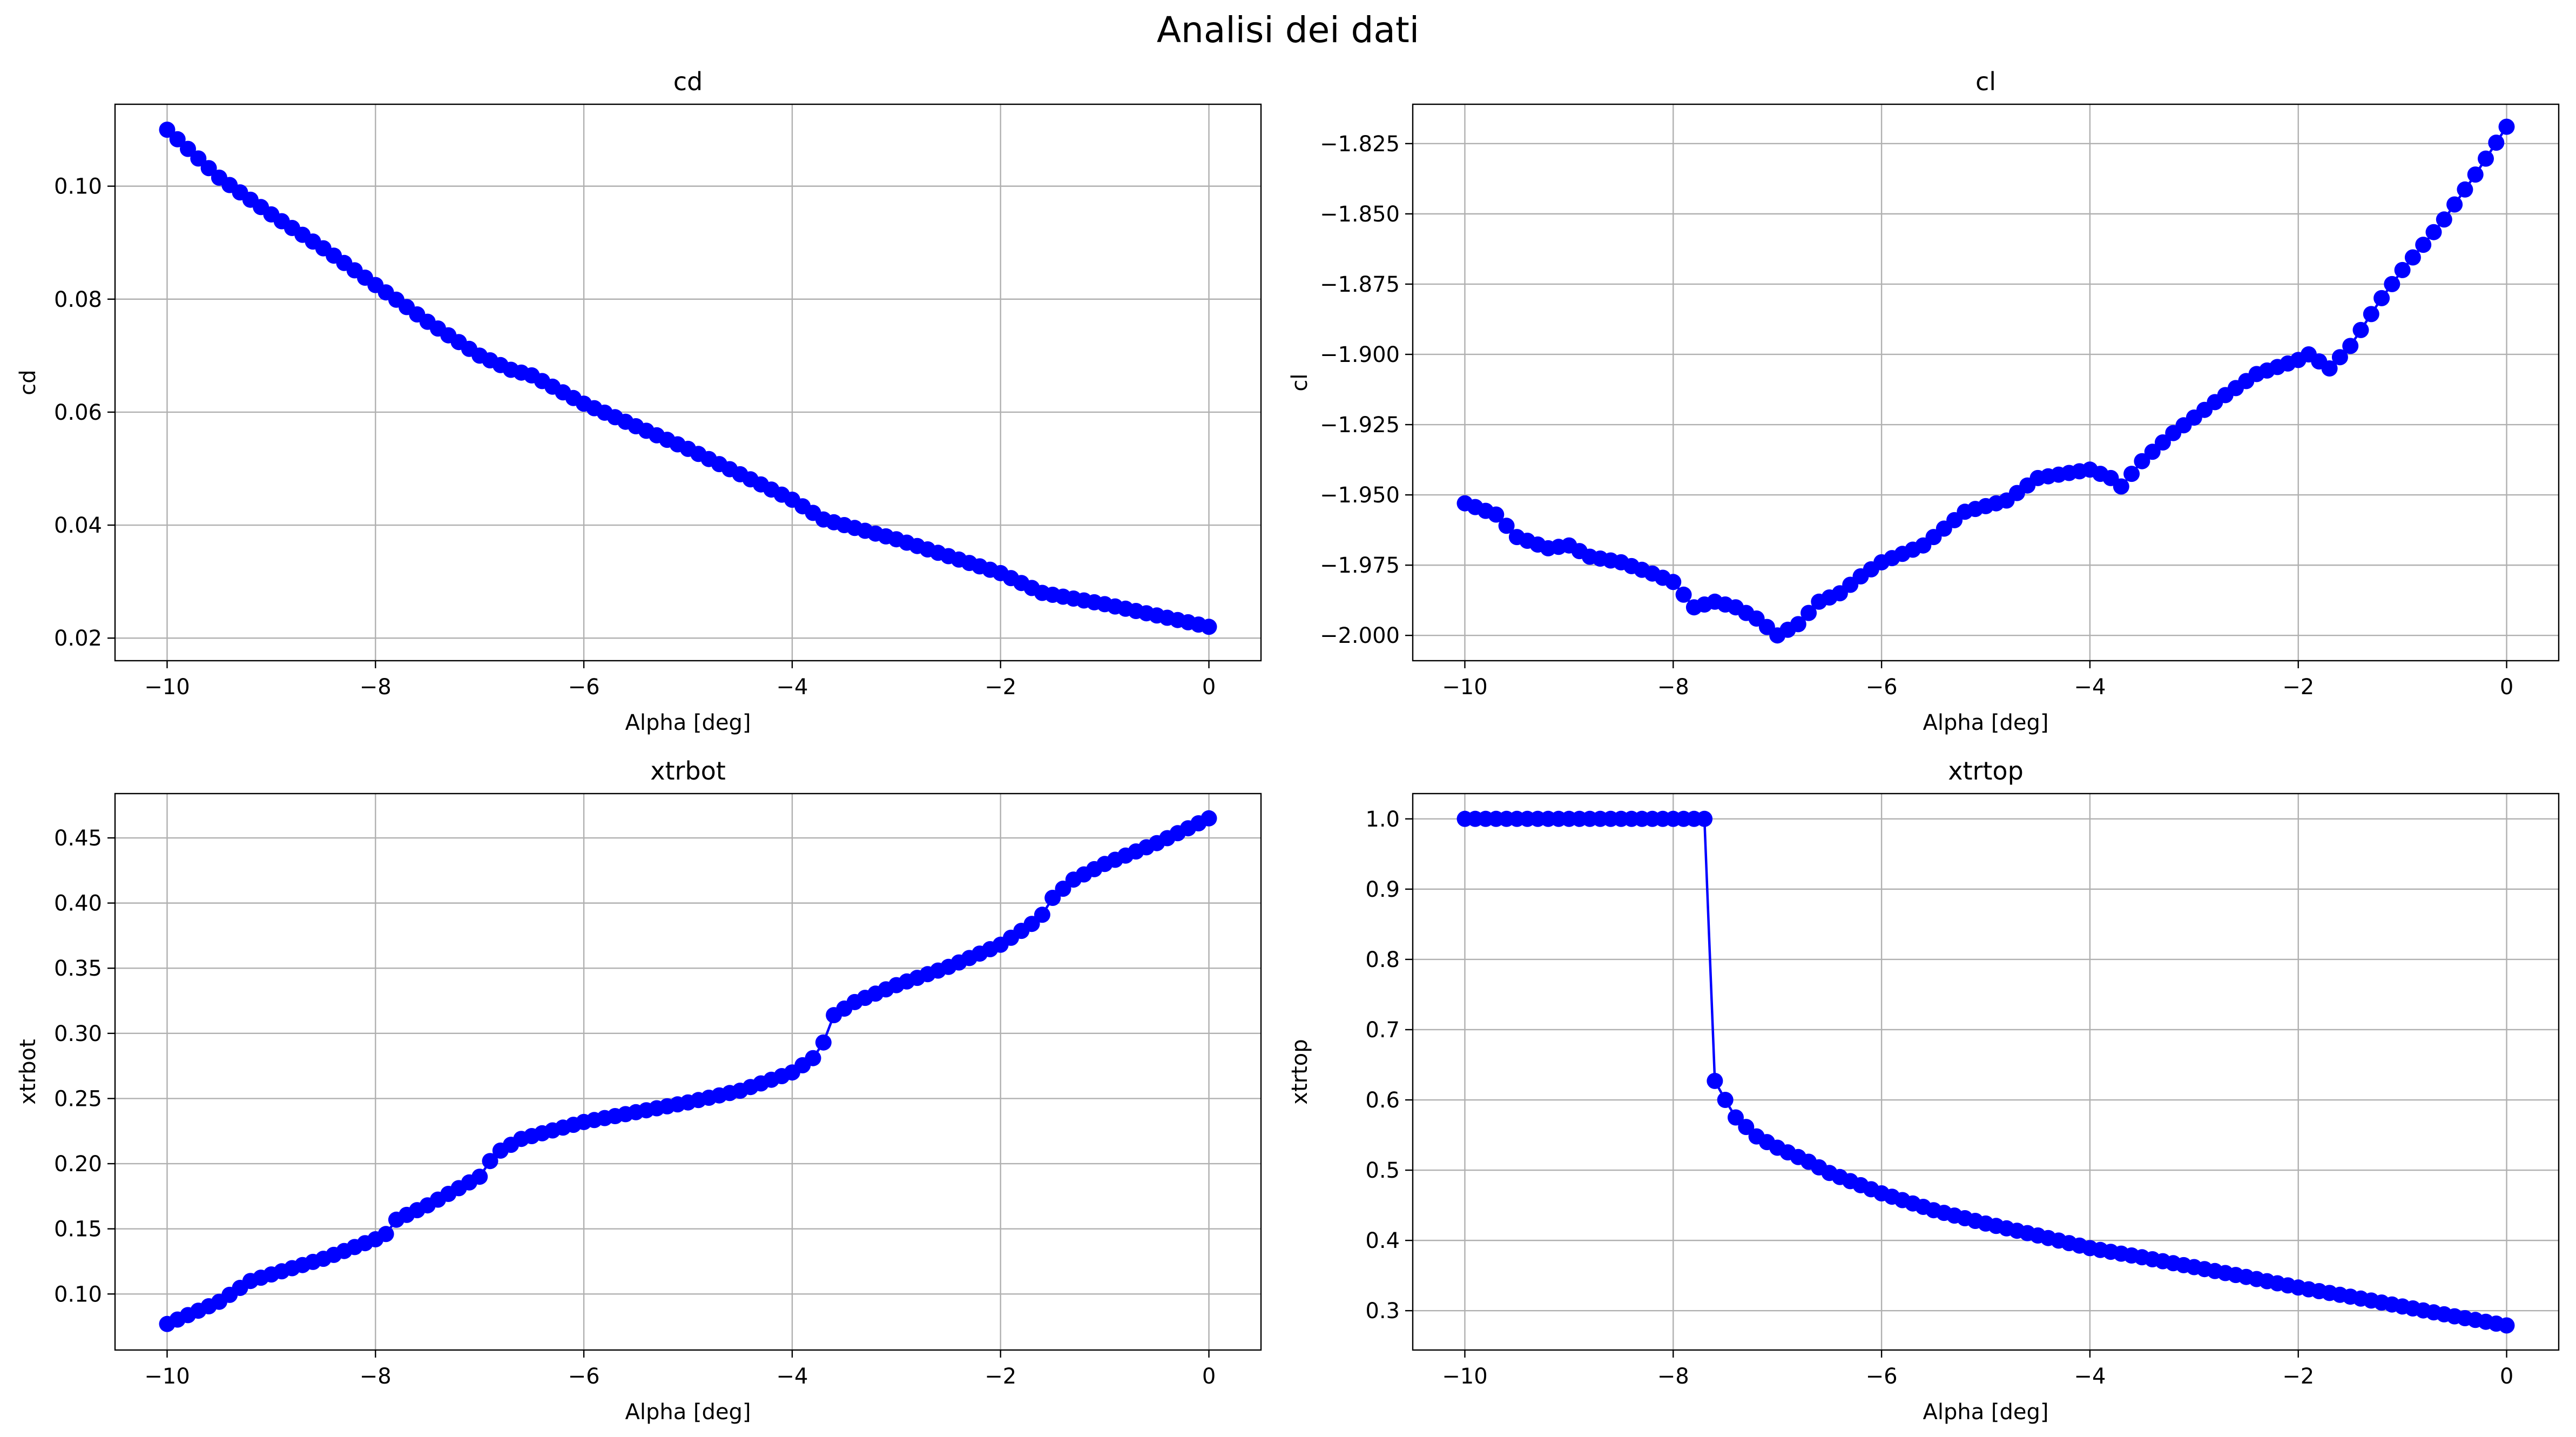 Image resolution: width=2576 pixels, height=1437 pixels. Describe the element at coordinates (78, 1229) in the screenshot. I see `y-tick-label: 0.15` at that location.